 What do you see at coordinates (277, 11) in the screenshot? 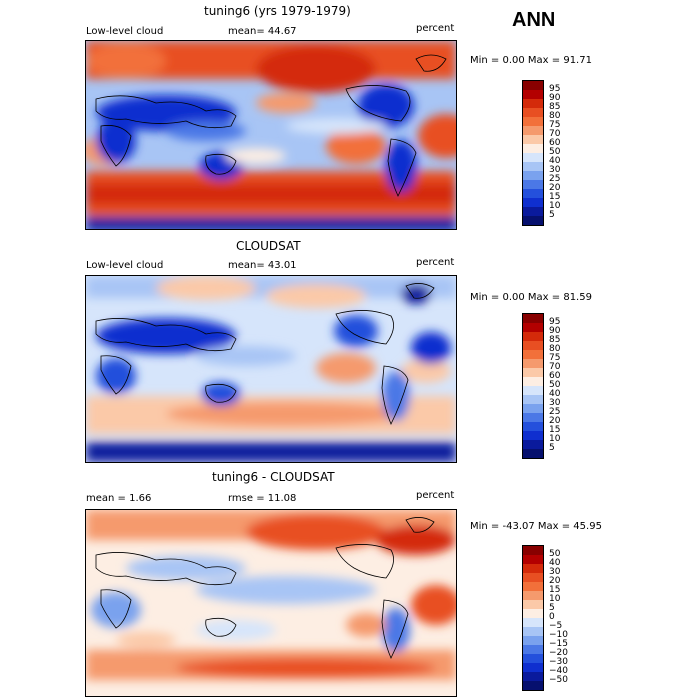
I see `panel-1-title: tuning6 (yrs 1979-1979)` at bounding box center [277, 11].